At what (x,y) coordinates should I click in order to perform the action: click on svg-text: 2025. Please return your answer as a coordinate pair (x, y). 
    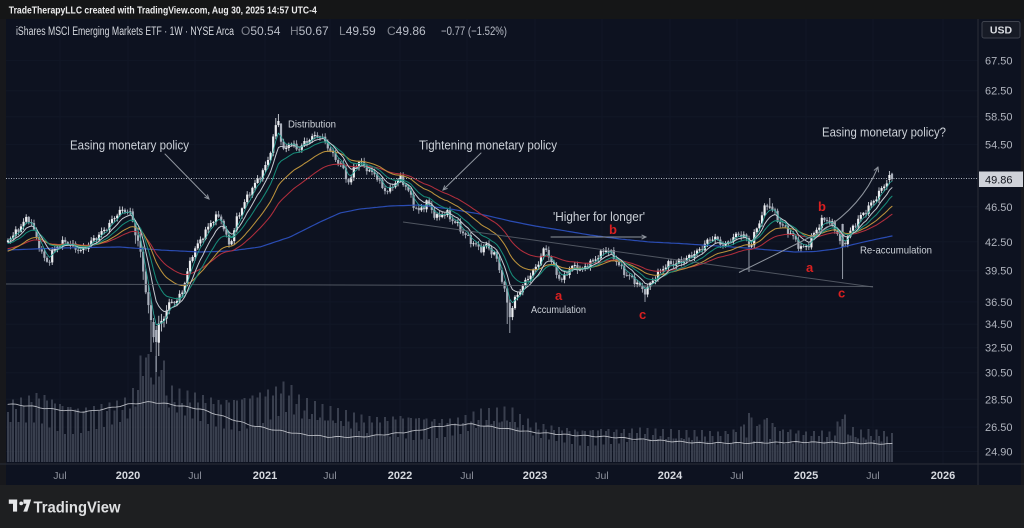
    Looking at the image, I should click on (806, 476).